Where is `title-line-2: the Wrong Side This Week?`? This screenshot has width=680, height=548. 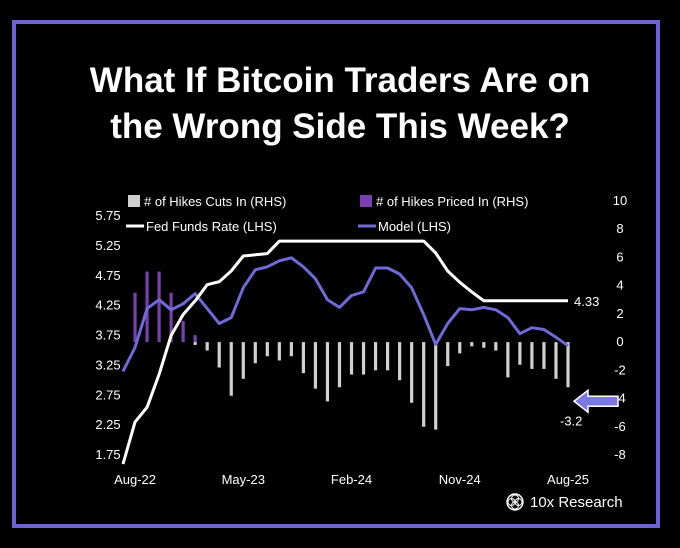 title-line-2: the Wrong Side This Week? is located at coordinates (340, 126).